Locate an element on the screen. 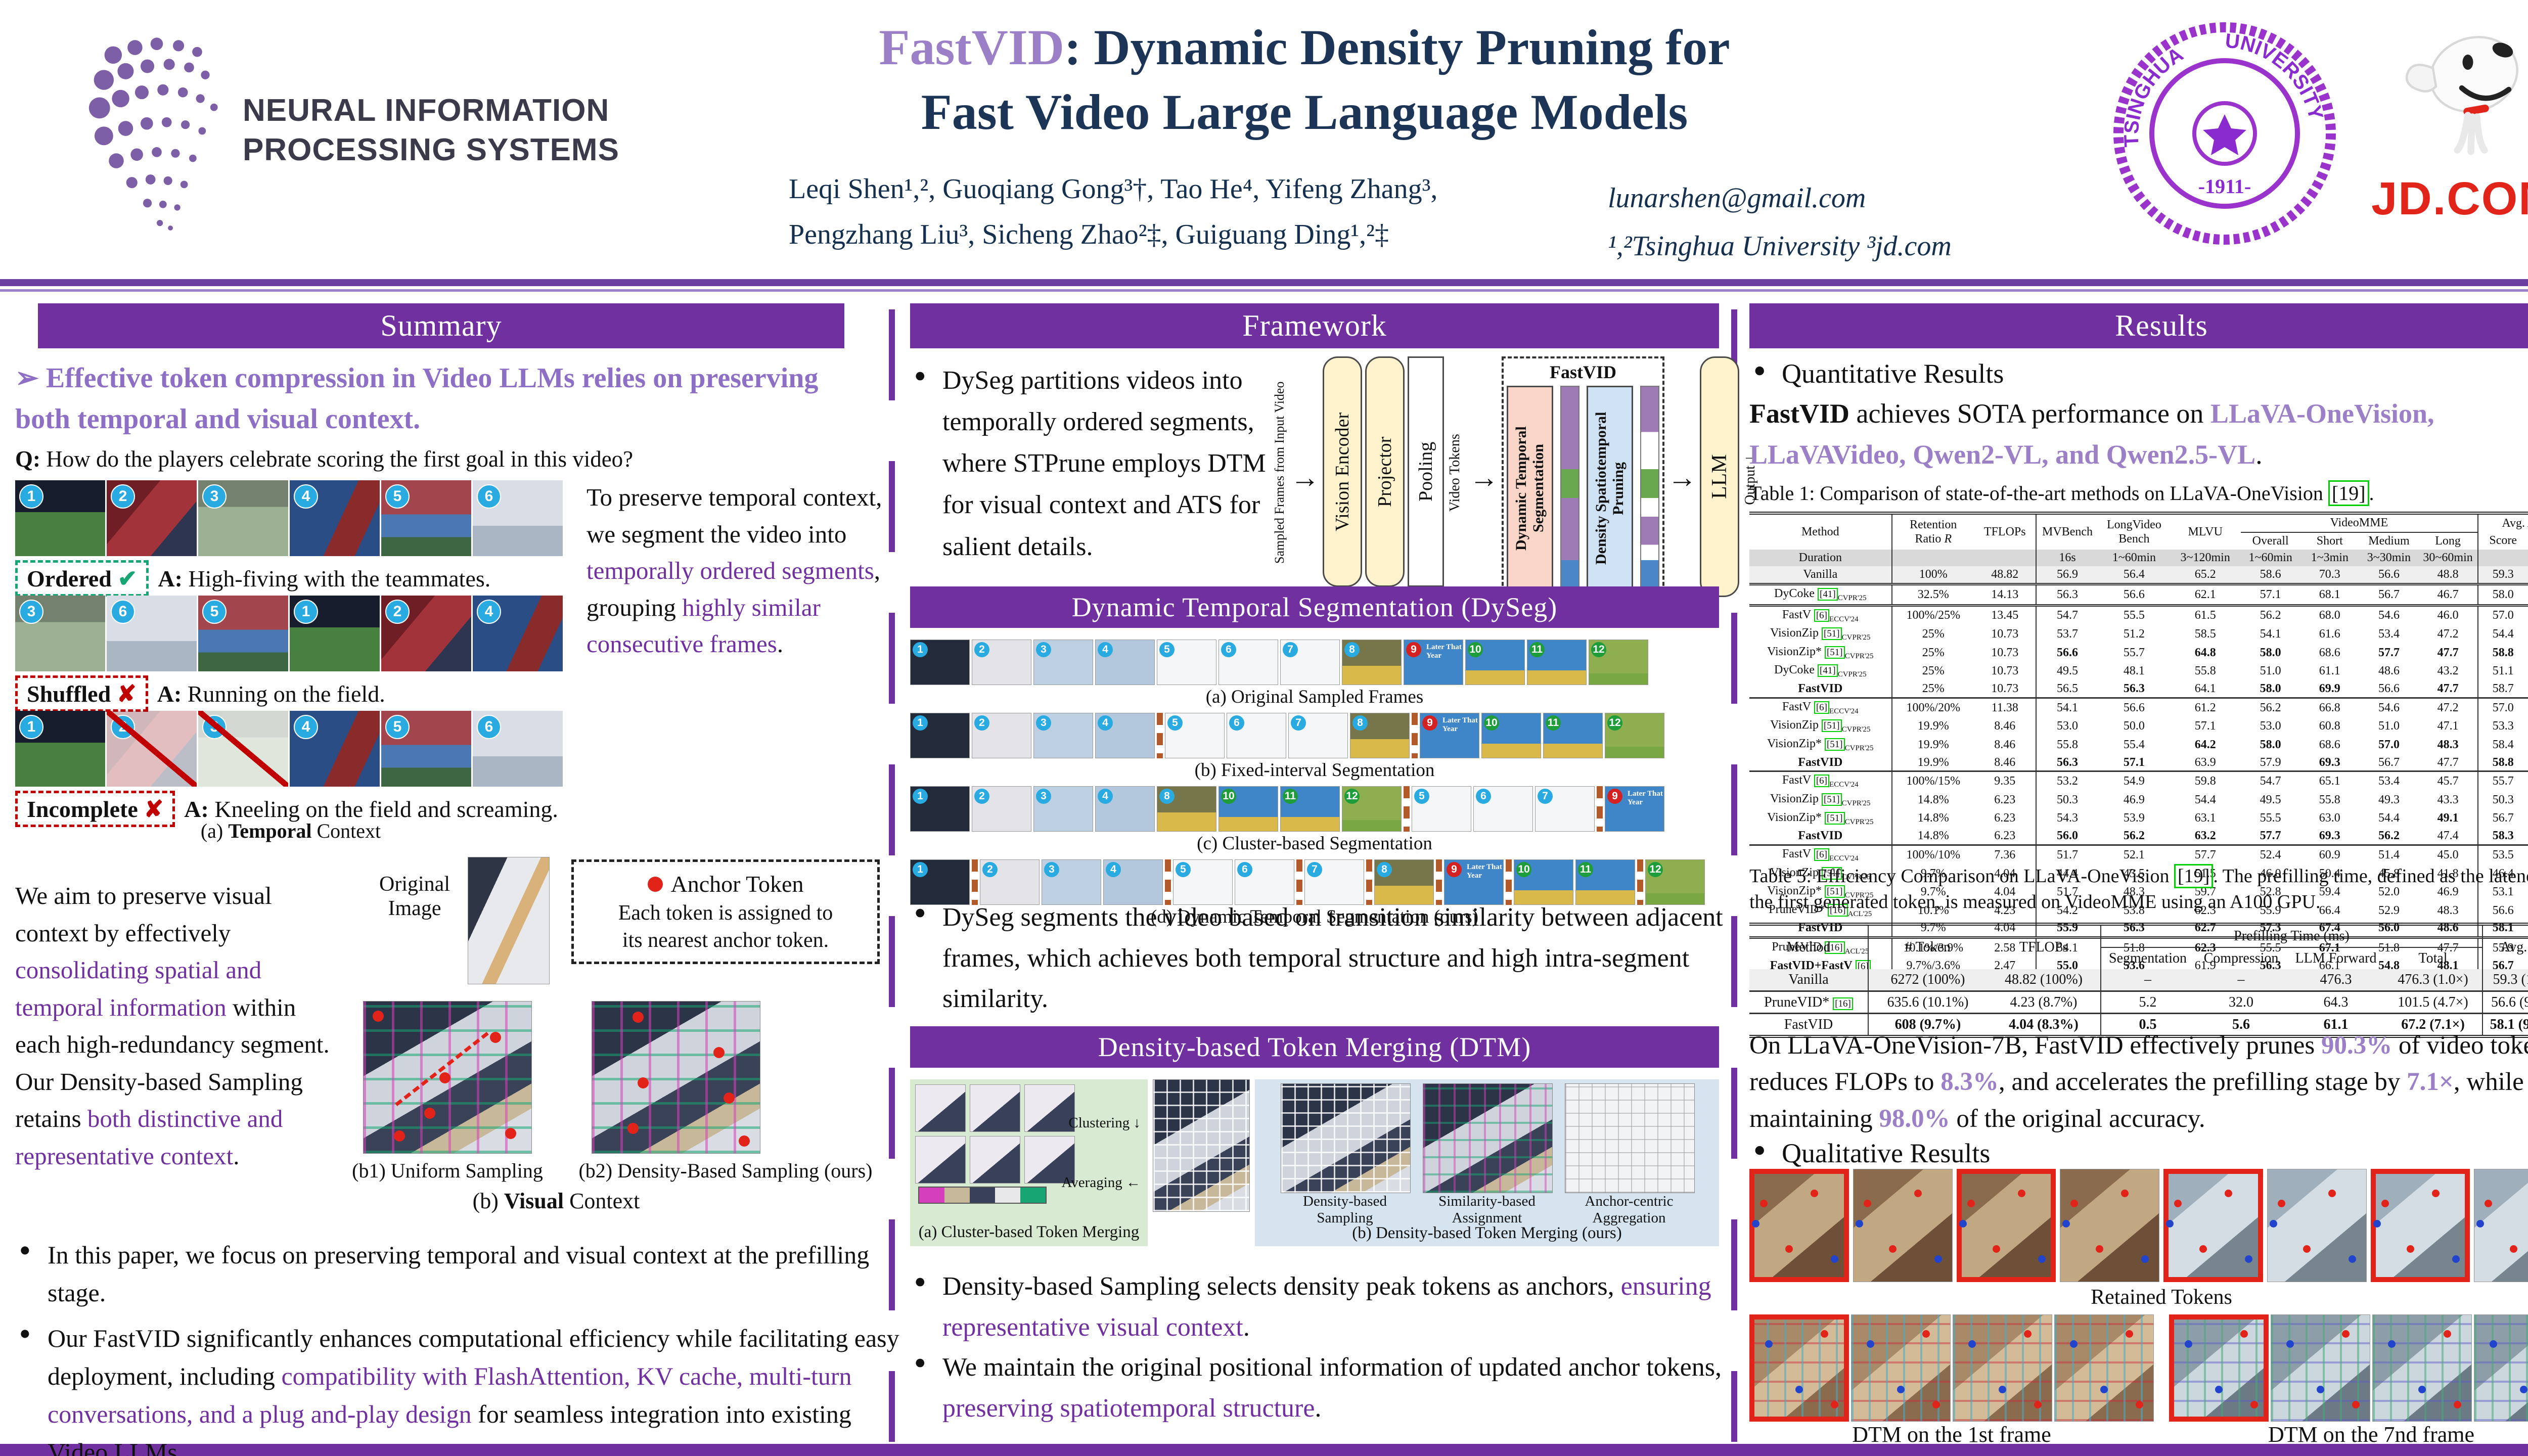 This screenshot has width=2528, height=1456. frame-number-badge: 1 is located at coordinates (921, 869).